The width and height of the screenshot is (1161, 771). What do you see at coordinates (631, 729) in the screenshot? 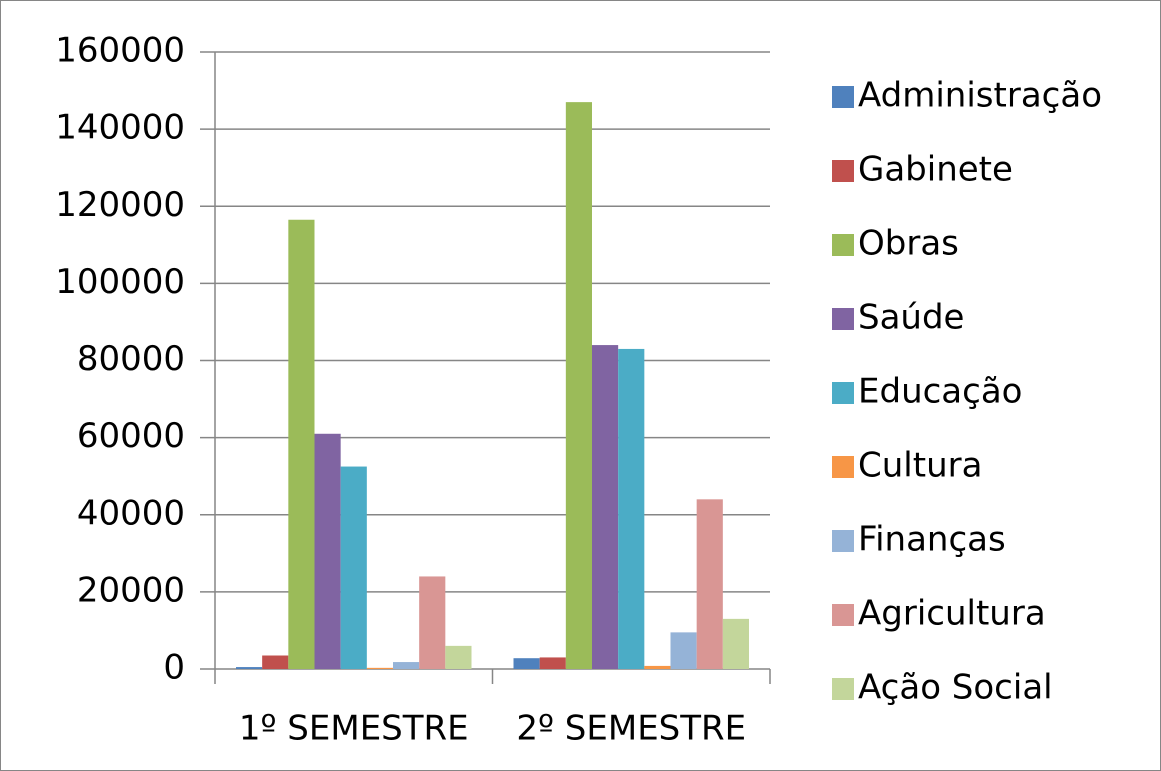
I see `x-tick-label: 2º SEMESTRE` at bounding box center [631, 729].